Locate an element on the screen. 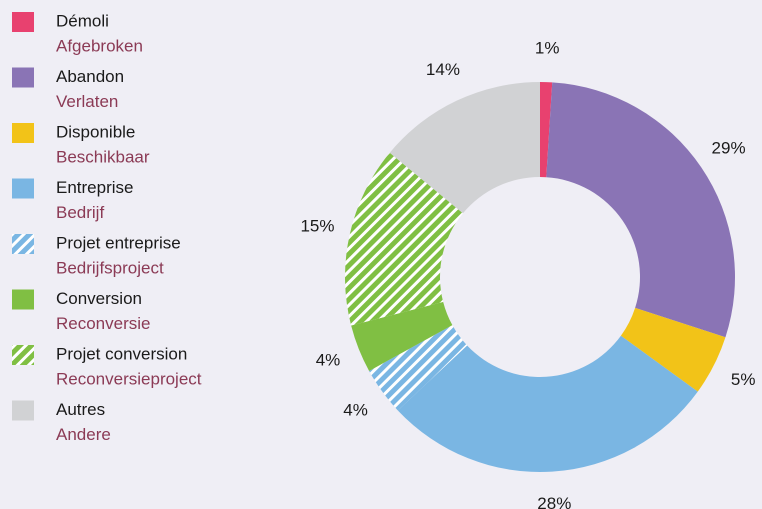 Image resolution: width=762 pixels, height=509 pixels. data-label: 15% is located at coordinates (317, 226).